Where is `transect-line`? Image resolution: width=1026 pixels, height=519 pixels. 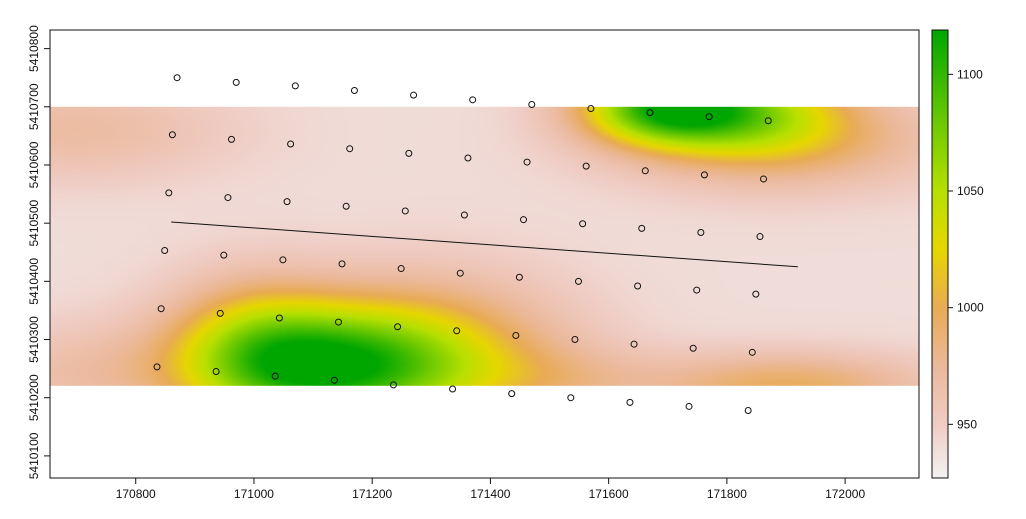
transect-line is located at coordinates (484, 244).